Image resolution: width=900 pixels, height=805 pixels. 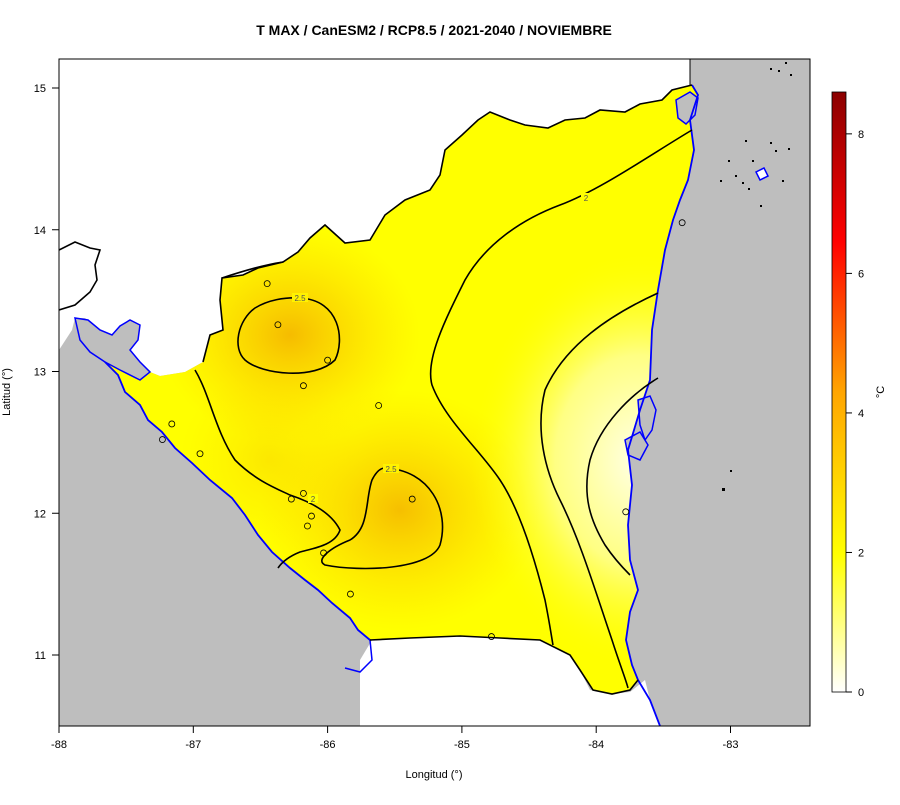 I want to click on island-specks, so click(x=756, y=276).